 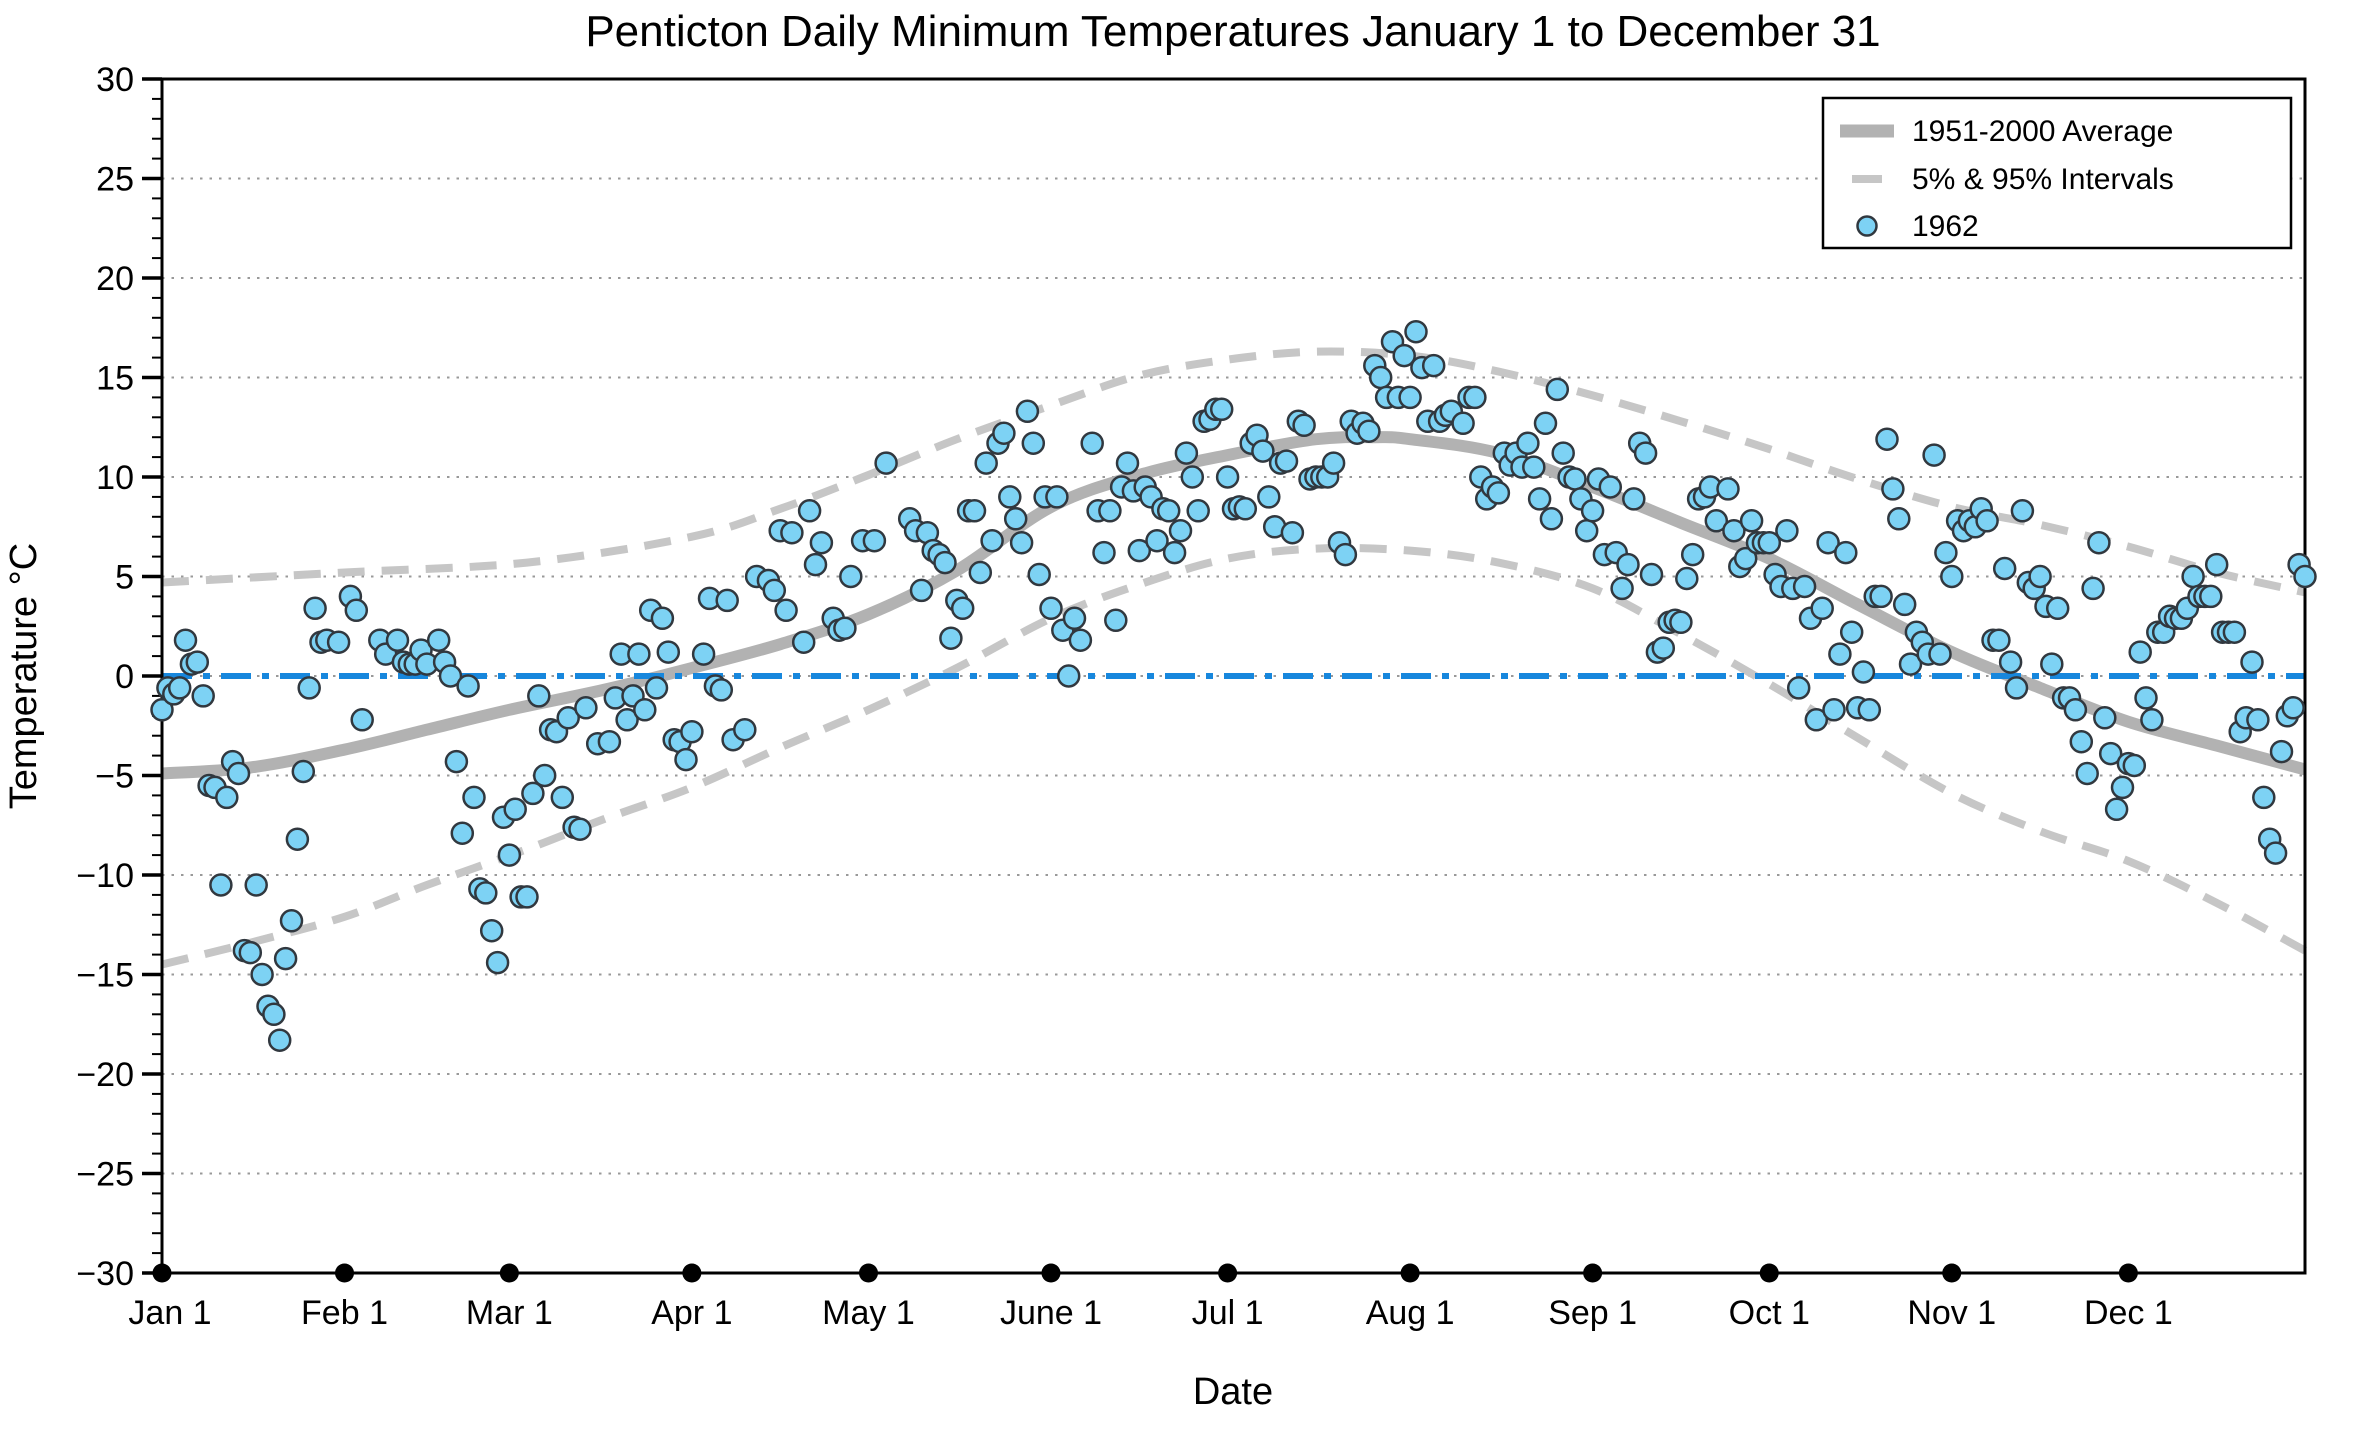 What do you see at coordinates (114, 777) in the screenshot?
I see `y-tick-label: −5` at bounding box center [114, 777].